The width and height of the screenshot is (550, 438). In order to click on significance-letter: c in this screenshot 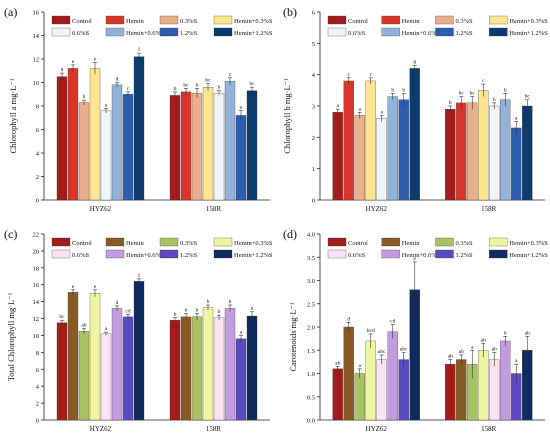, I will do `click(349, 75)`.